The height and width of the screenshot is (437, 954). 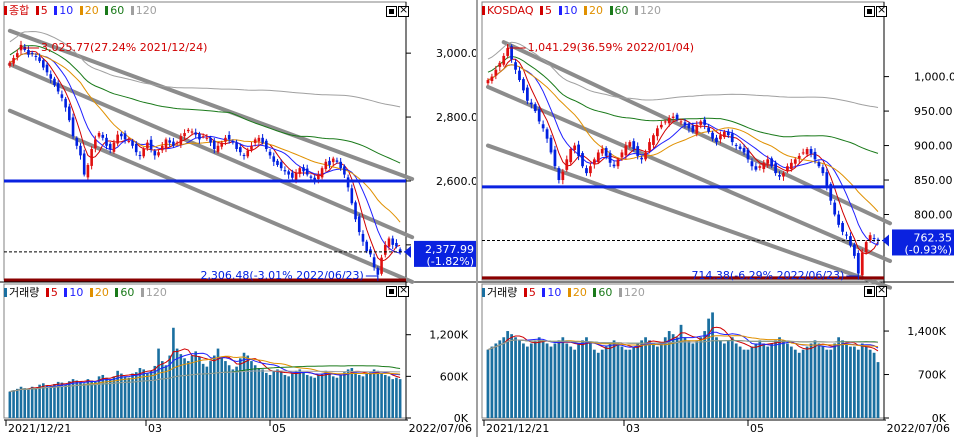 What do you see at coordinates (101, 292) in the screenshot?
I see `vol-ma-20-label: 20` at bounding box center [101, 292].